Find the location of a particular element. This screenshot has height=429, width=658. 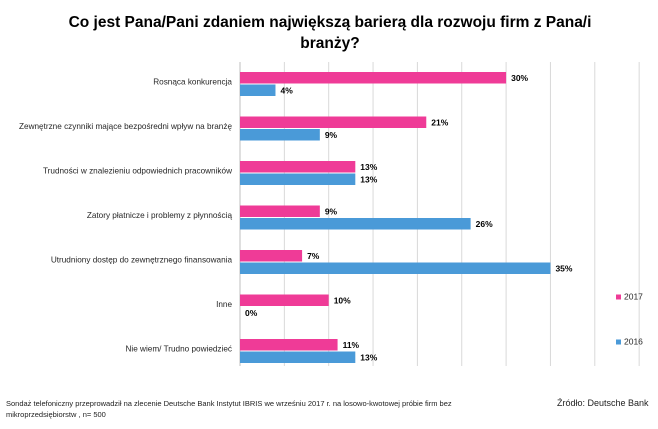

data-label: 21% is located at coordinates (439, 123).